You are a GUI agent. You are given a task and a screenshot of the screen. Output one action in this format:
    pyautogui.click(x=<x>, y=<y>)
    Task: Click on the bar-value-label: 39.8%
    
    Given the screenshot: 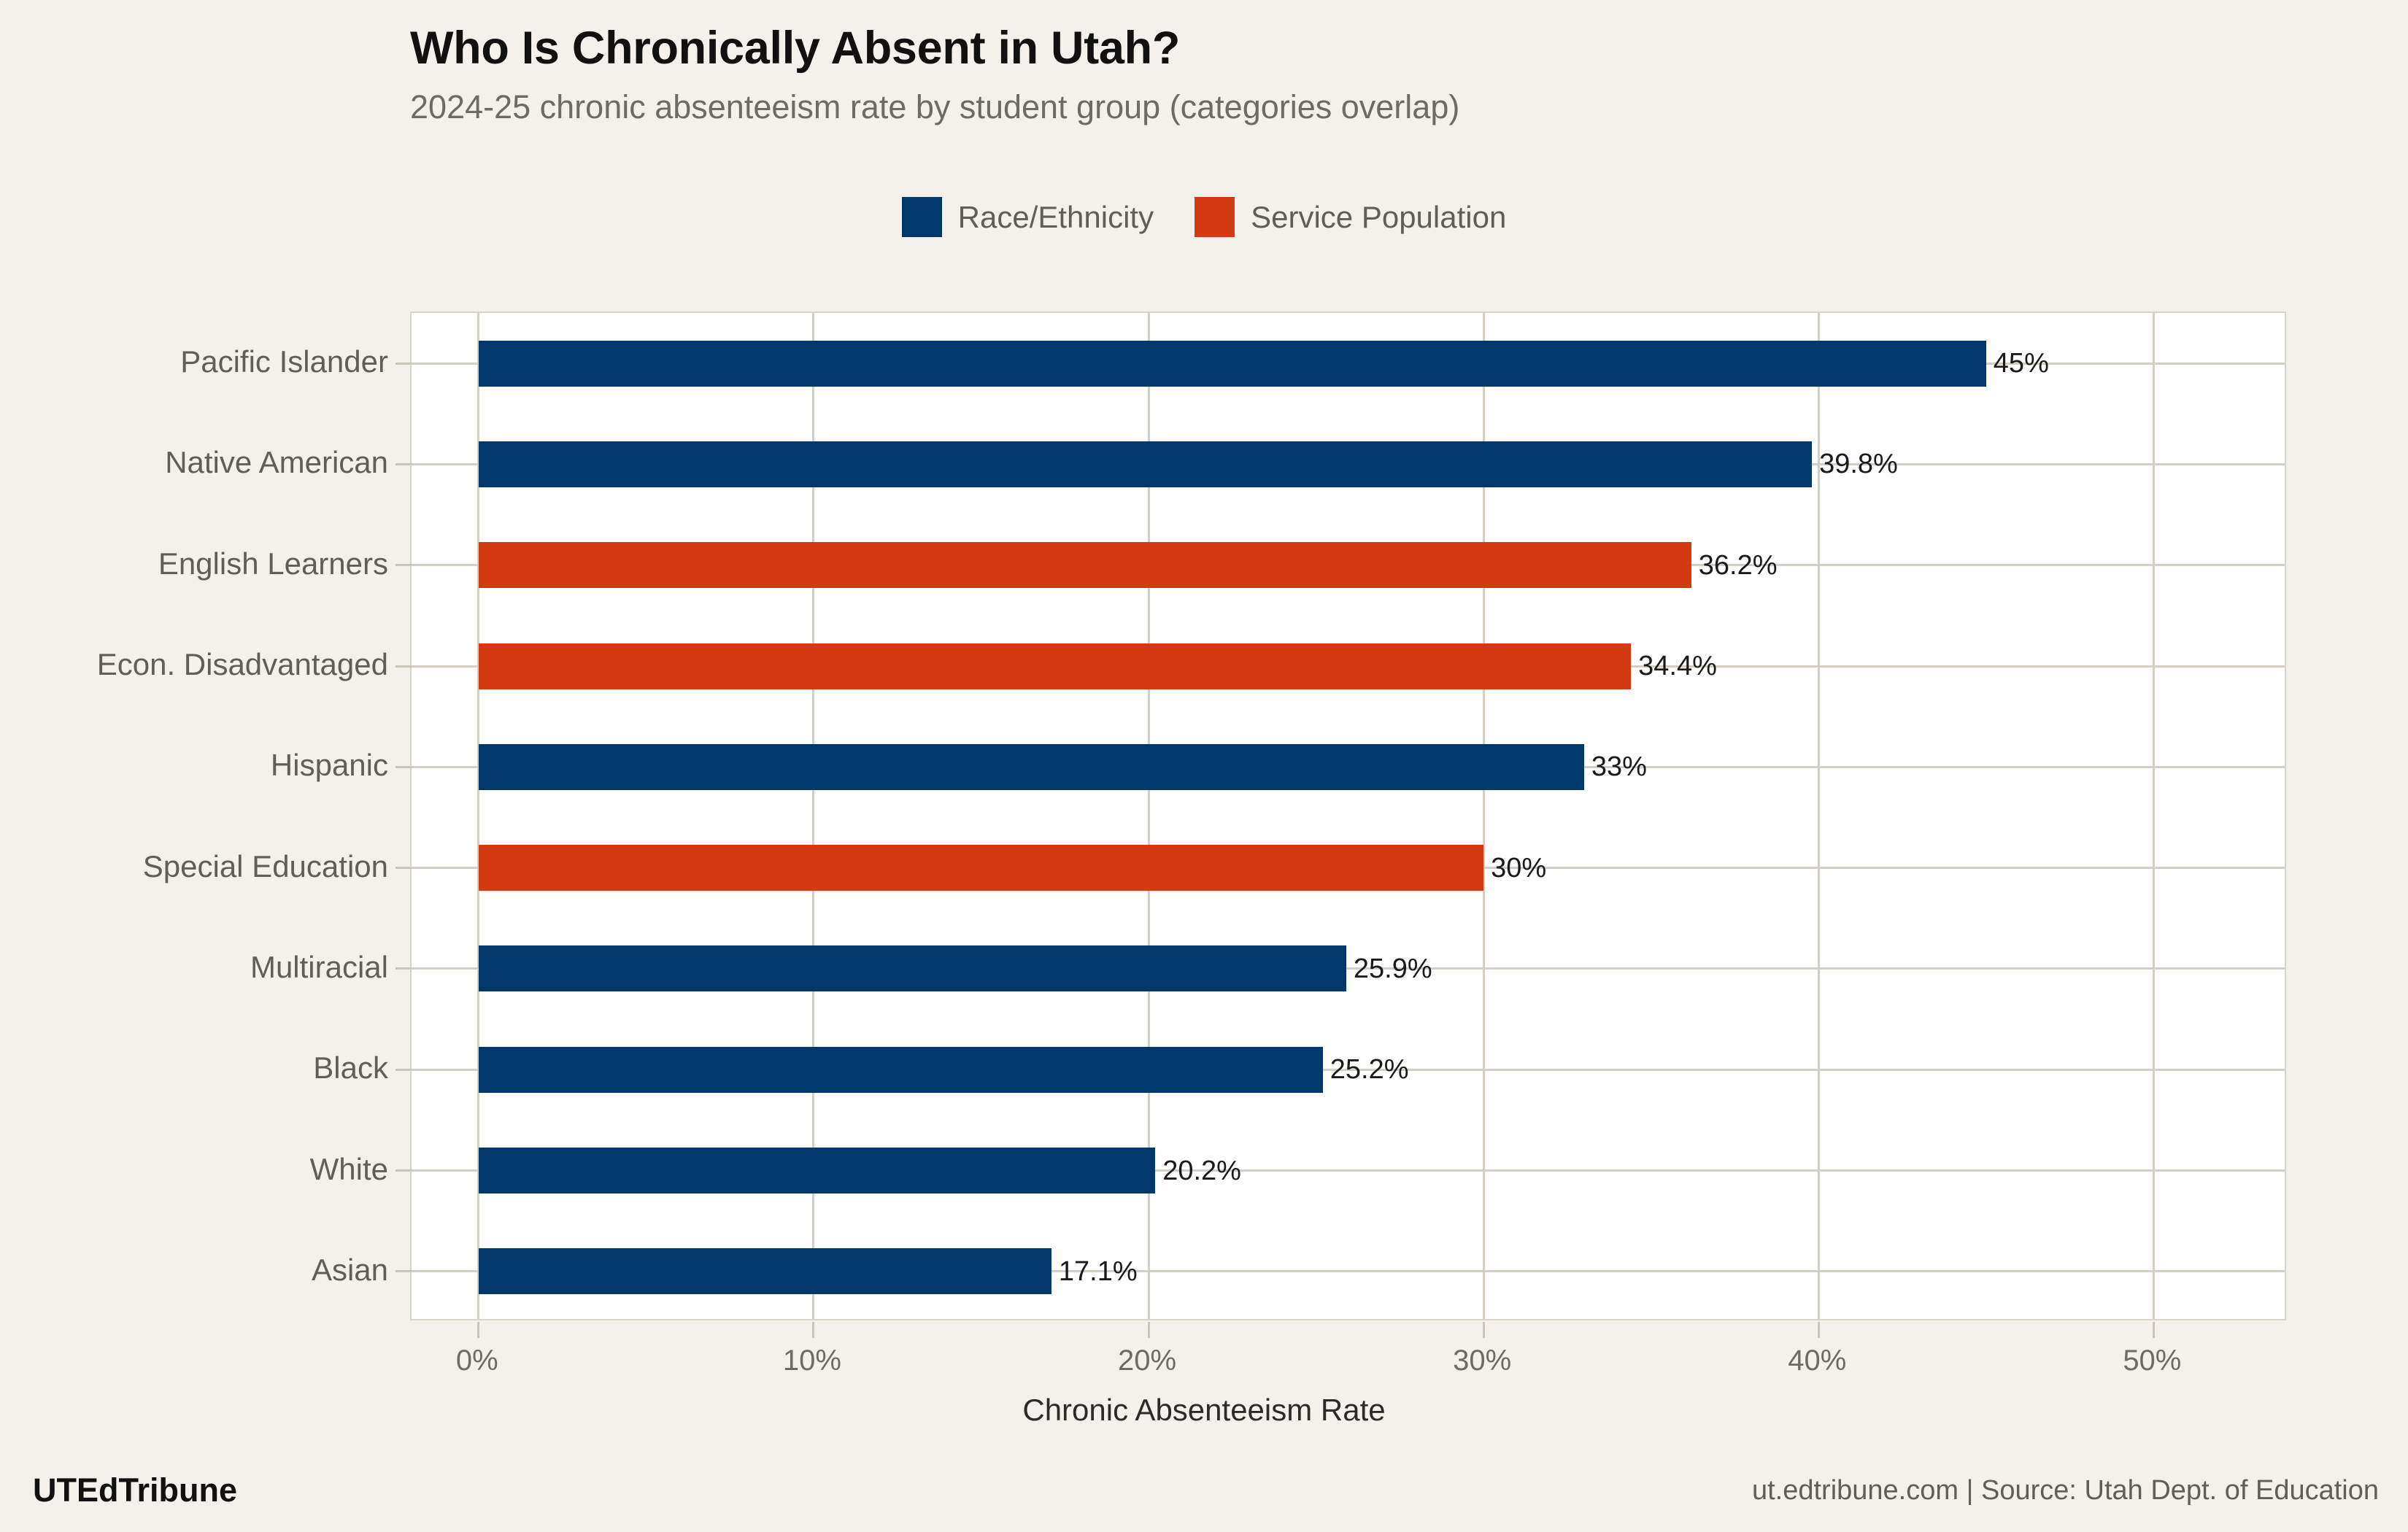 What is the action you would take?
    pyautogui.click(x=1858, y=465)
    